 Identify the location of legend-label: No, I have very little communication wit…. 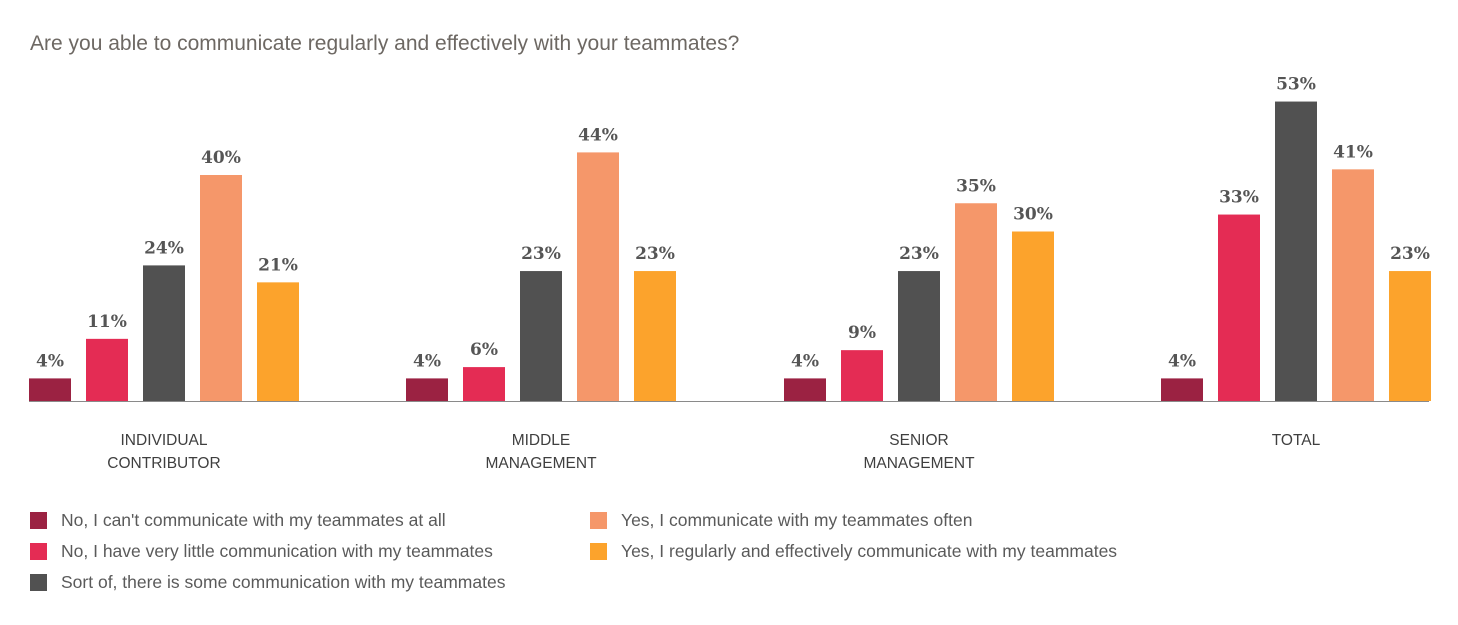
(277, 551).